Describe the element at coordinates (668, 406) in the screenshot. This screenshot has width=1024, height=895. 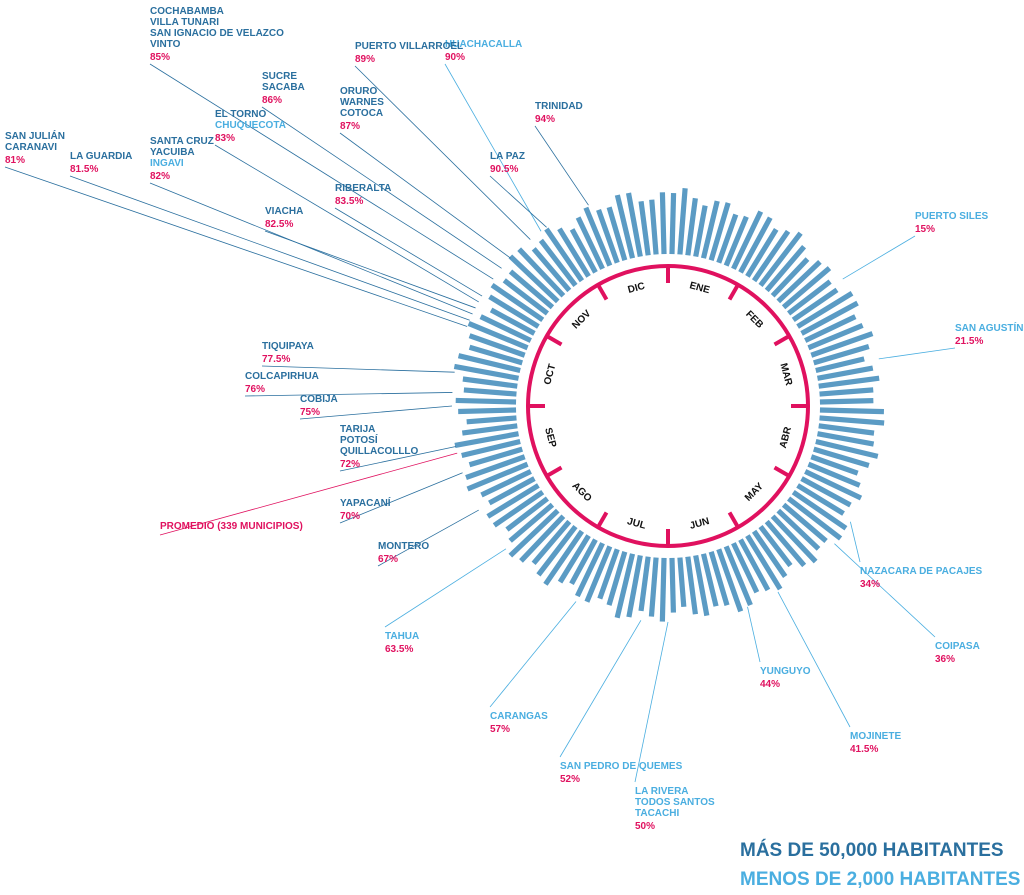
I see `month-ring` at that location.